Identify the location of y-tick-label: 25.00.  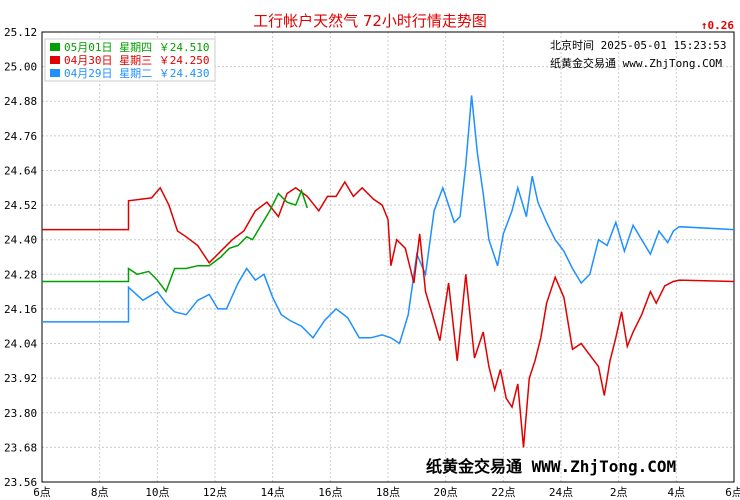
(20, 67).